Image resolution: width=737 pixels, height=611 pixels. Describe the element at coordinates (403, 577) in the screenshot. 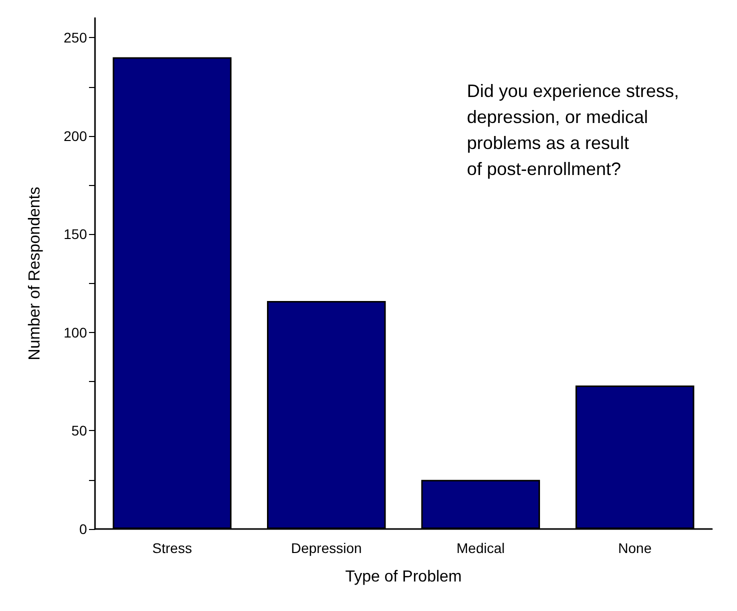

I see `x-axis-title: Type of Problem` at that location.